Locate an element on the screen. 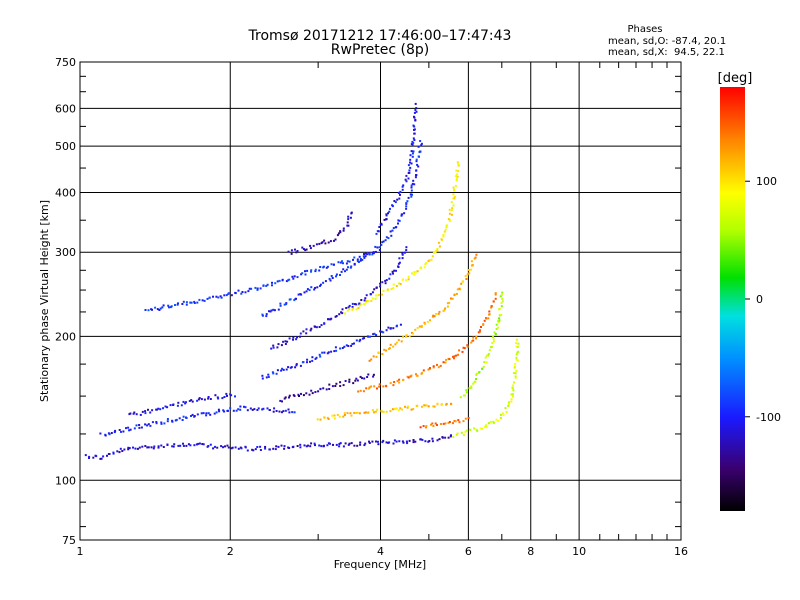 The height and width of the screenshot is (600, 800). y-tick-label: 200 is located at coordinates (65, 336).